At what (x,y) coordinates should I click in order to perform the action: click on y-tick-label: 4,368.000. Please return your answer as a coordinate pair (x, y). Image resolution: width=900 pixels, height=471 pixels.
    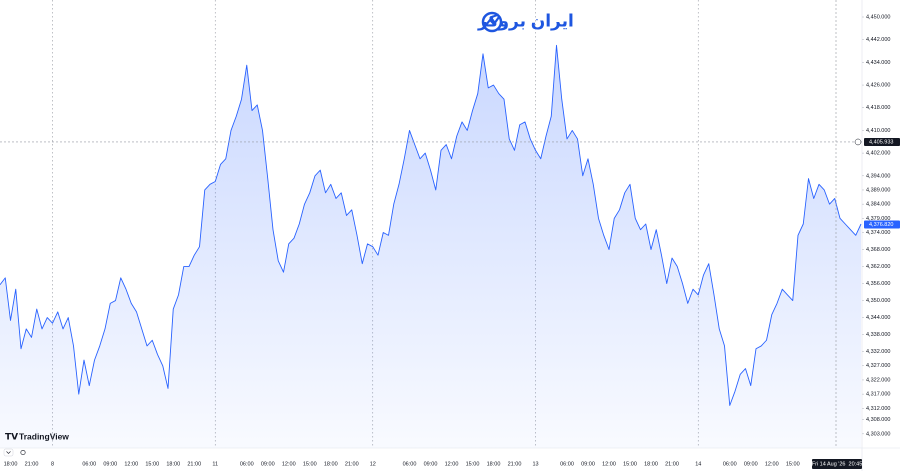
    Looking at the image, I should click on (878, 250).